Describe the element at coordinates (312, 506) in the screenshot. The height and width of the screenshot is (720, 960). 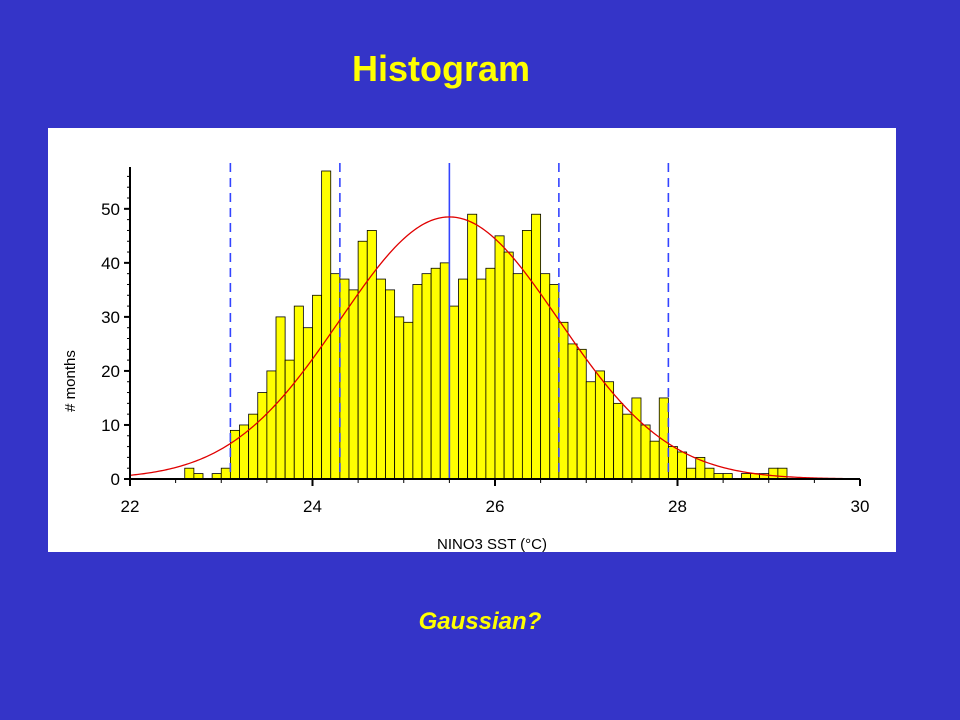
I see `x-tick-label: 24` at that location.